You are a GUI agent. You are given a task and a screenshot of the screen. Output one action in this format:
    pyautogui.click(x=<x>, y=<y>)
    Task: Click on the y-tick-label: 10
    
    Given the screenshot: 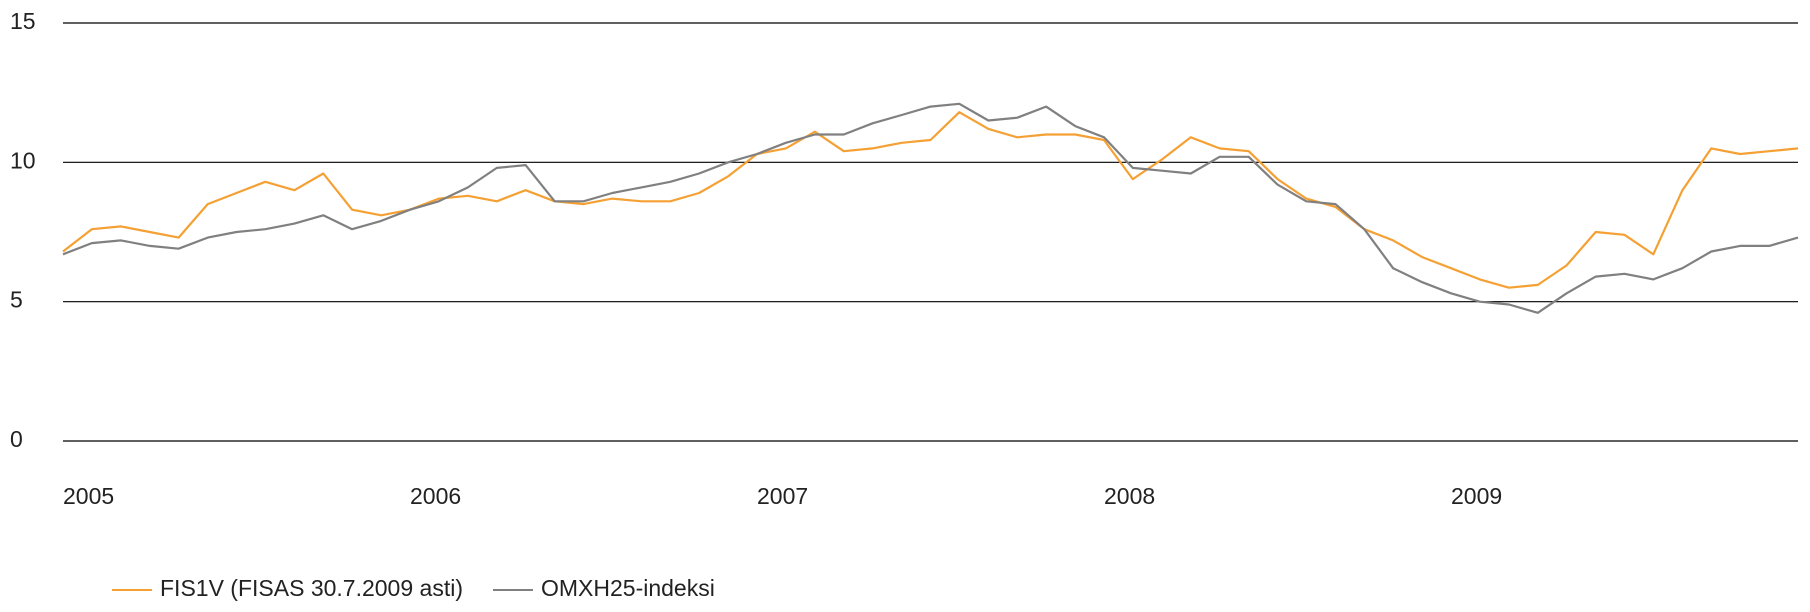 What is the action you would take?
    pyautogui.click(x=23, y=160)
    